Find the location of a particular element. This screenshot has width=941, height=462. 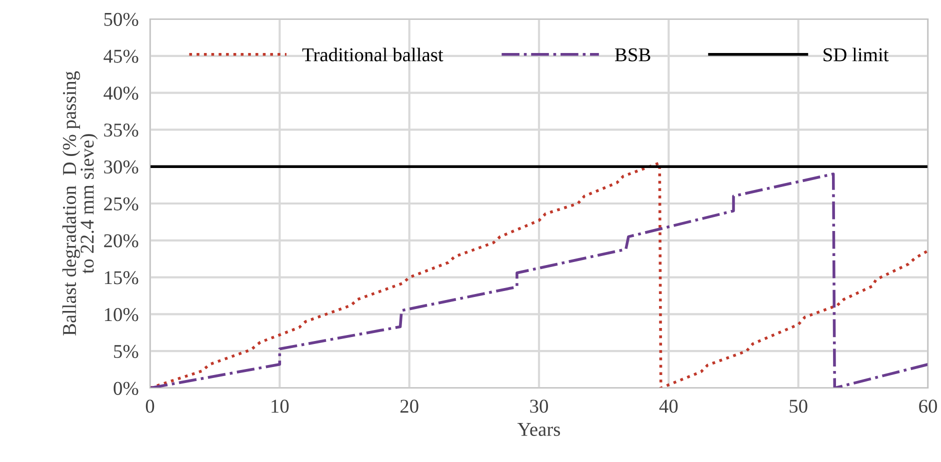

y-tick-label: 10% is located at coordinates (121, 315).